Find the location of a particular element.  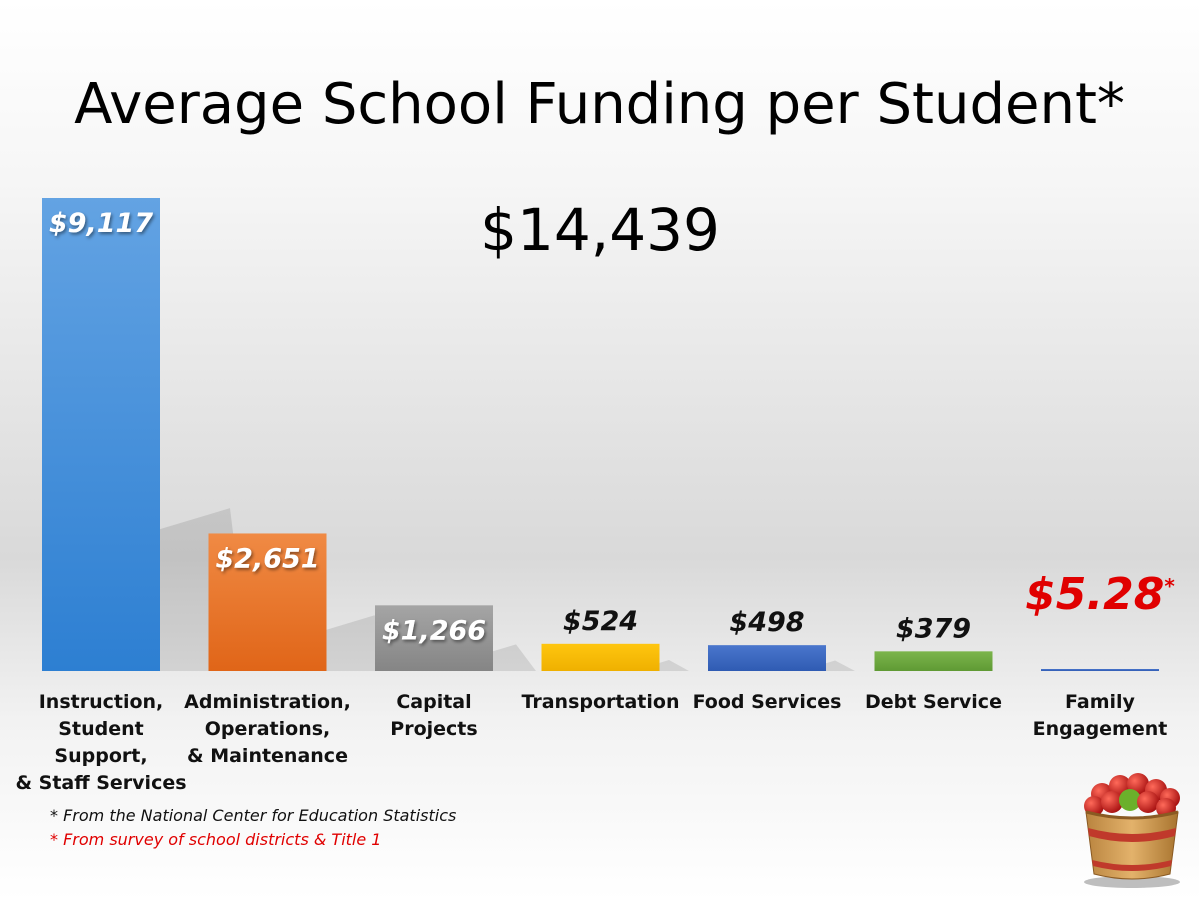

bar-administration is located at coordinates (267, 602).